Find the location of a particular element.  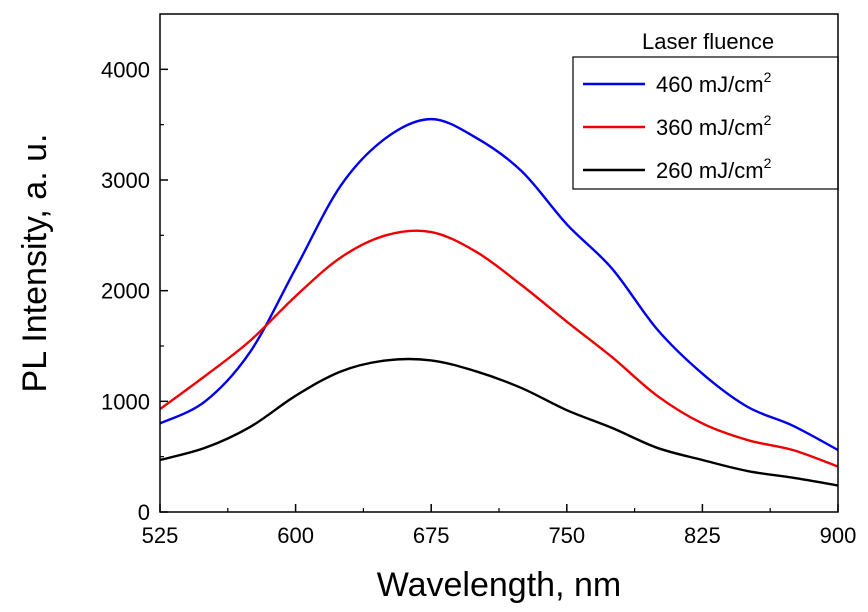

legend-label-2: 360 mJ/cm2 is located at coordinates (714, 126).